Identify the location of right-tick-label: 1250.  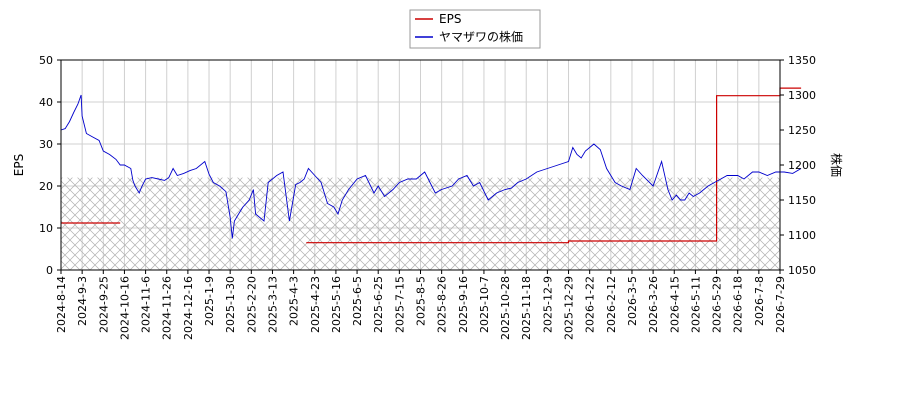
(802, 130).